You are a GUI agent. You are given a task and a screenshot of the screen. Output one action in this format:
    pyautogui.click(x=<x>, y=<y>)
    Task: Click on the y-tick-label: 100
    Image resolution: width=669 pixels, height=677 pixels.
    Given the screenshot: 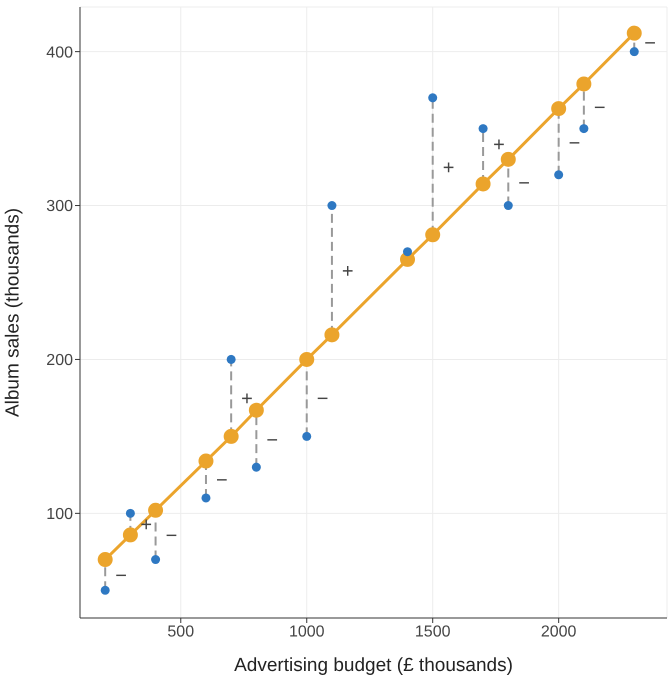 What is the action you would take?
    pyautogui.click(x=60, y=515)
    